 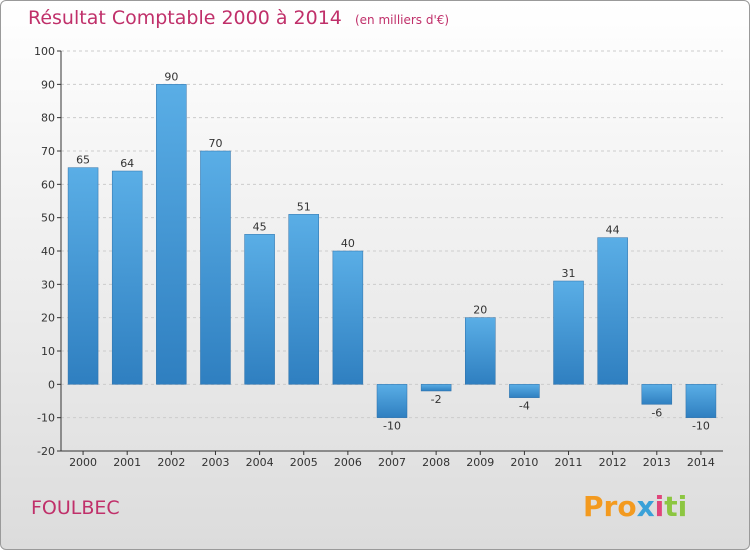 I want to click on y-tick-label: -20, so click(x=46, y=451).